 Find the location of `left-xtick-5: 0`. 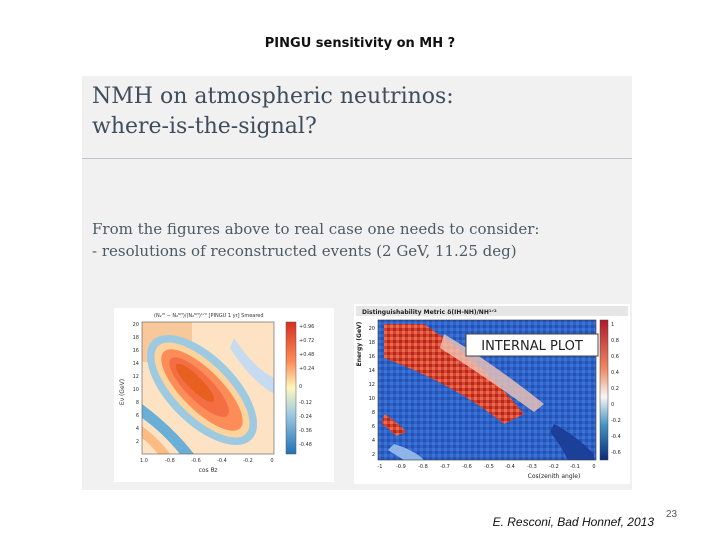

left-xtick-5: 0 is located at coordinates (271, 461).